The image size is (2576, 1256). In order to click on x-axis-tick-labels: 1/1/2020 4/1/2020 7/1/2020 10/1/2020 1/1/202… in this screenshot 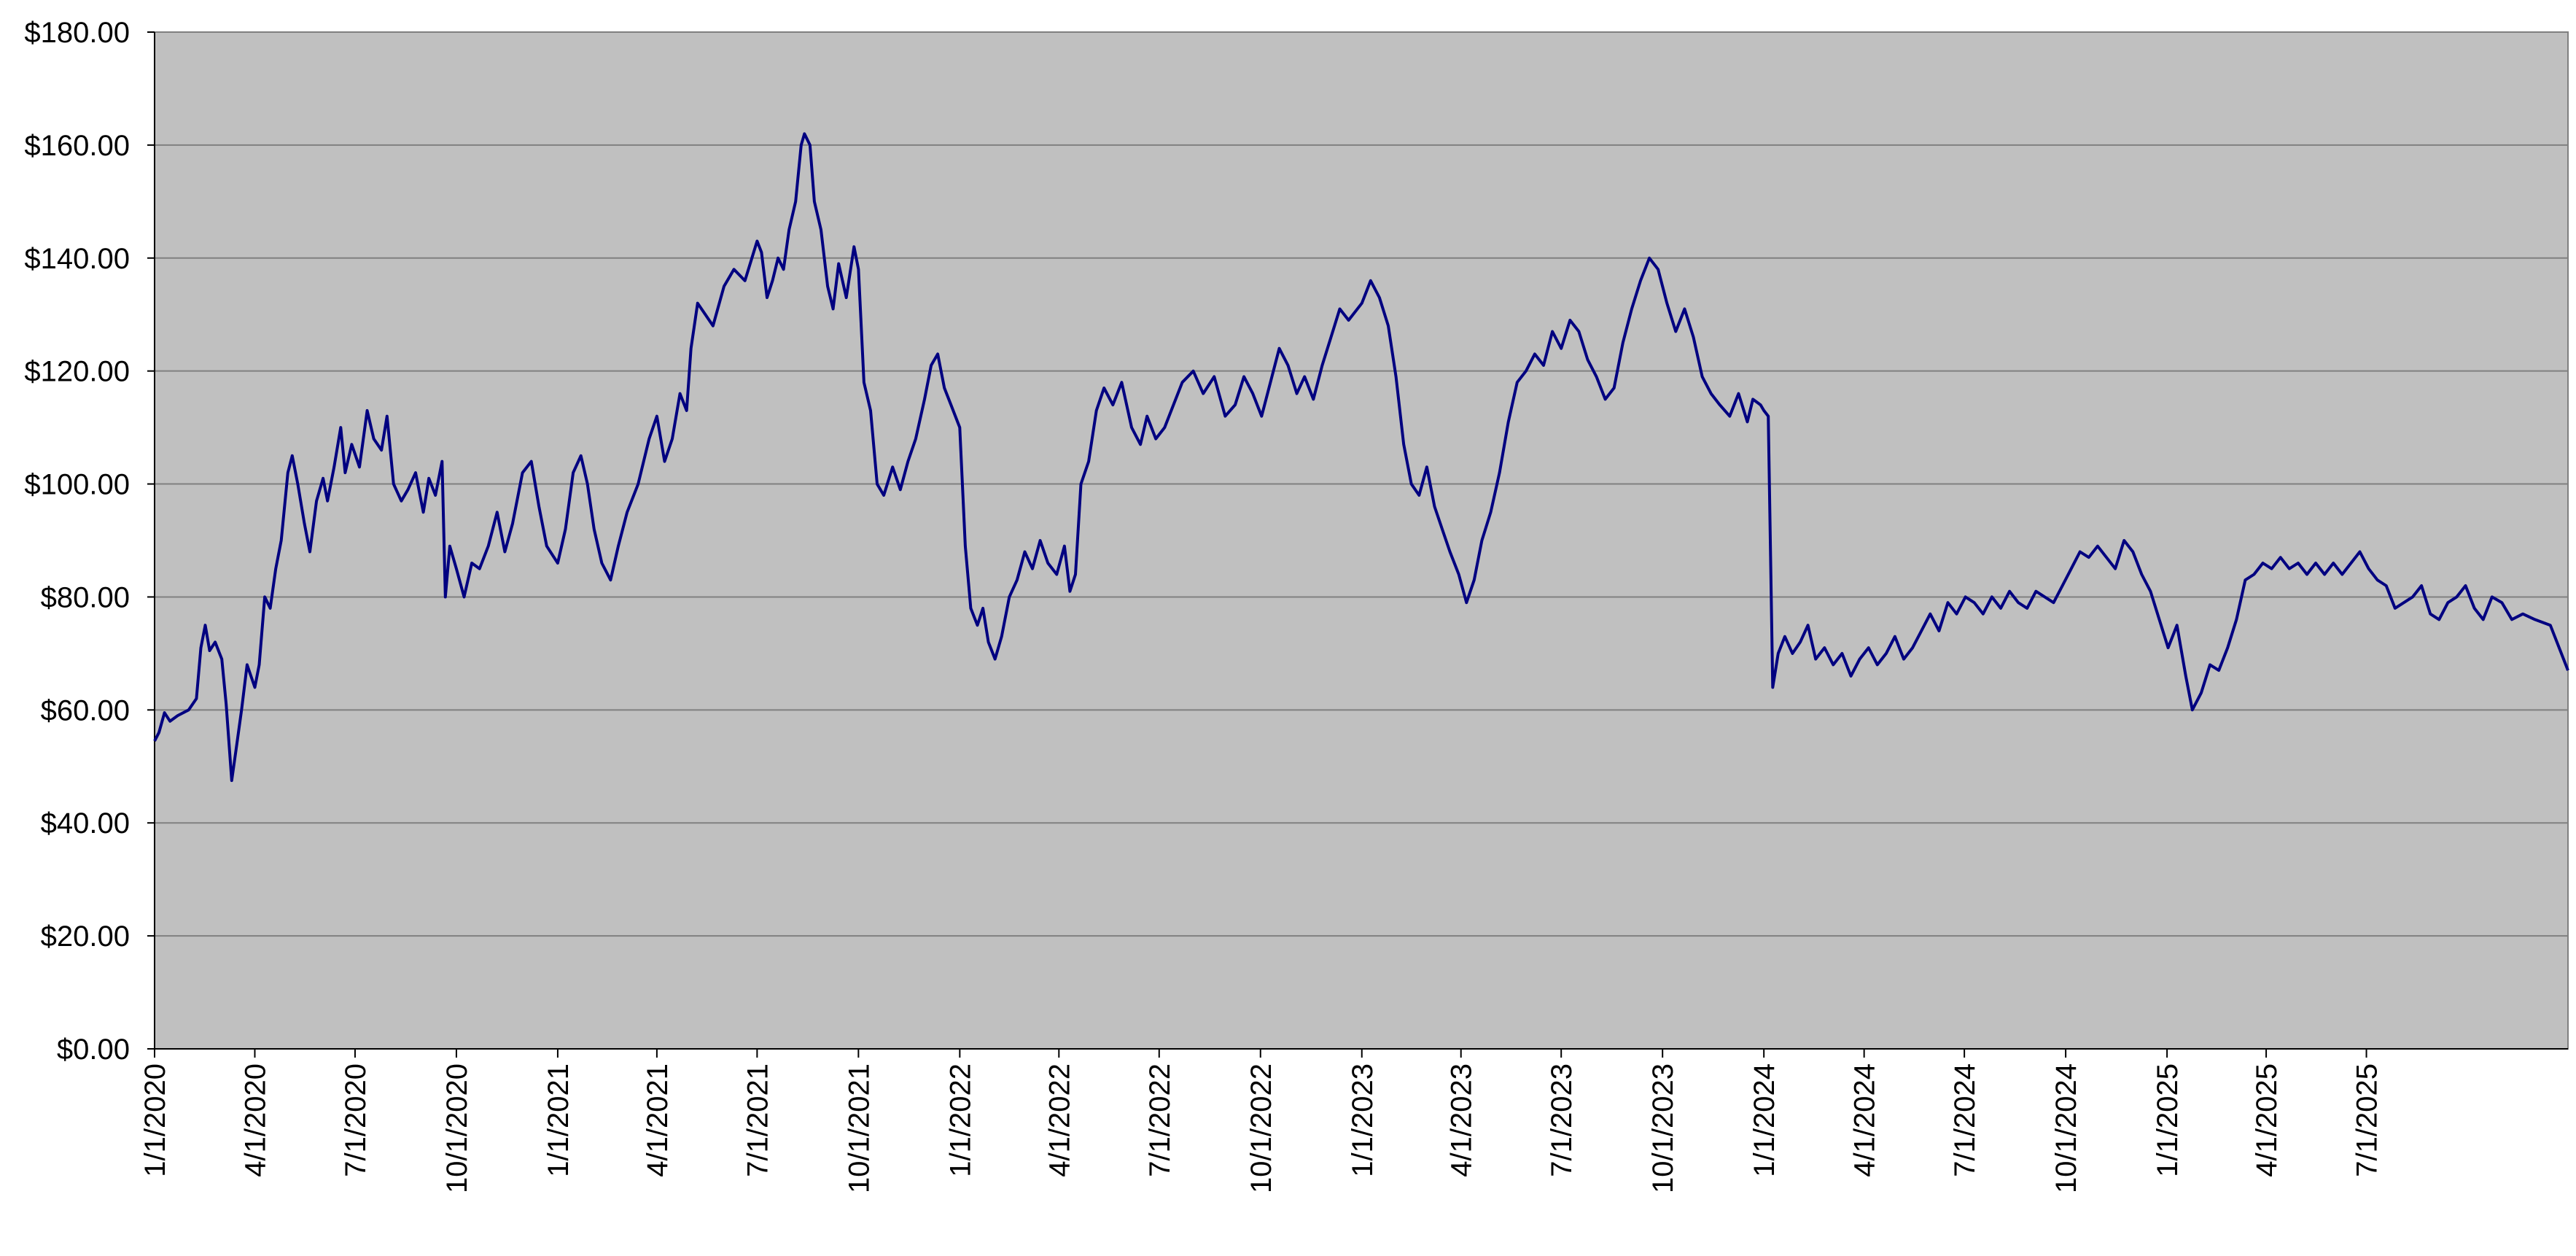, I will do `click(1261, 1128)`.